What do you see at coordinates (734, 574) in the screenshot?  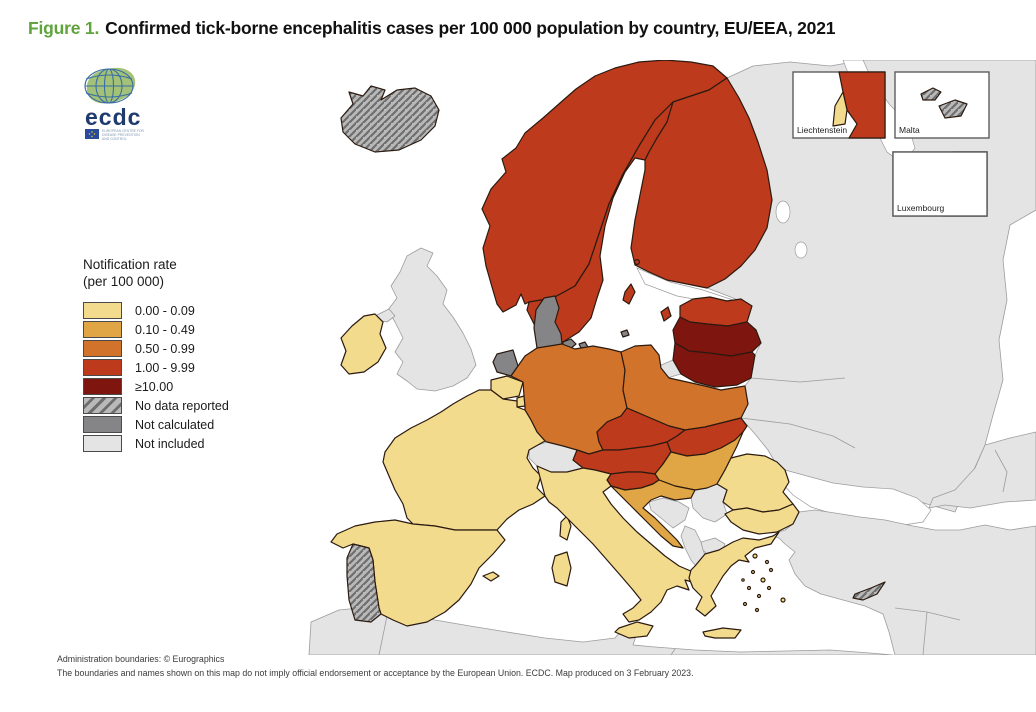 I see `country-greece` at bounding box center [734, 574].